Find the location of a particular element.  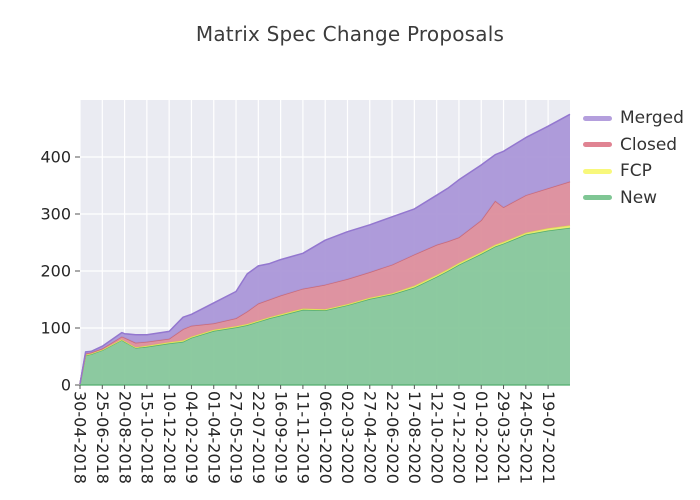

x-tick-label: 17-08-2020 is located at coordinates (414, 437).